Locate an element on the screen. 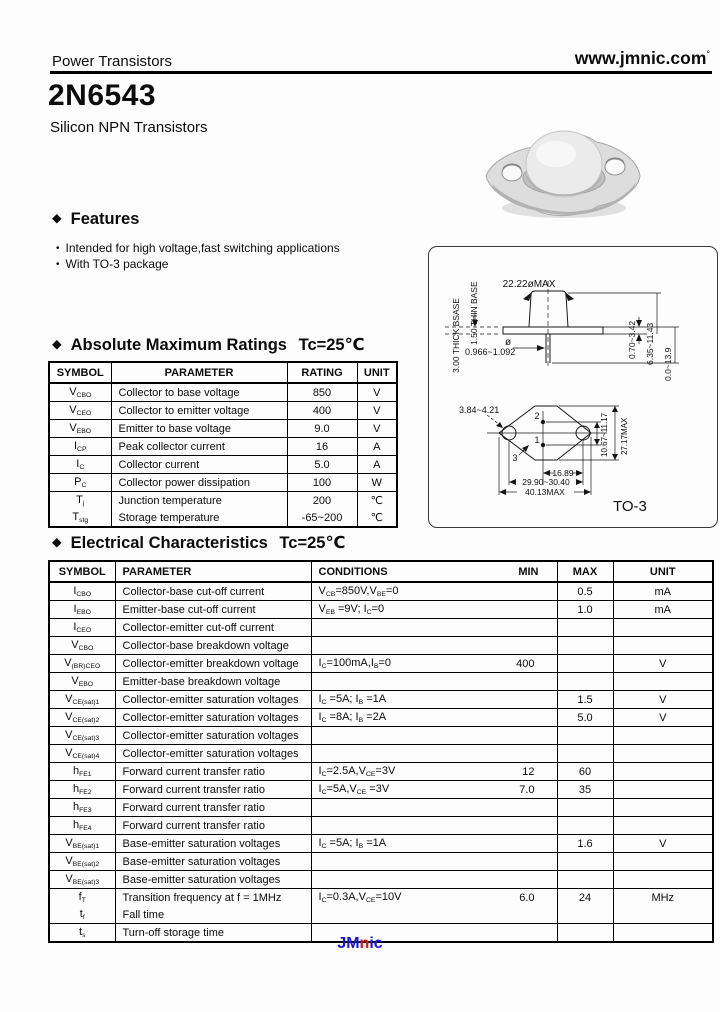 The width and height of the screenshot is (720, 1012). mount-hole-right is located at coordinates (615, 167).